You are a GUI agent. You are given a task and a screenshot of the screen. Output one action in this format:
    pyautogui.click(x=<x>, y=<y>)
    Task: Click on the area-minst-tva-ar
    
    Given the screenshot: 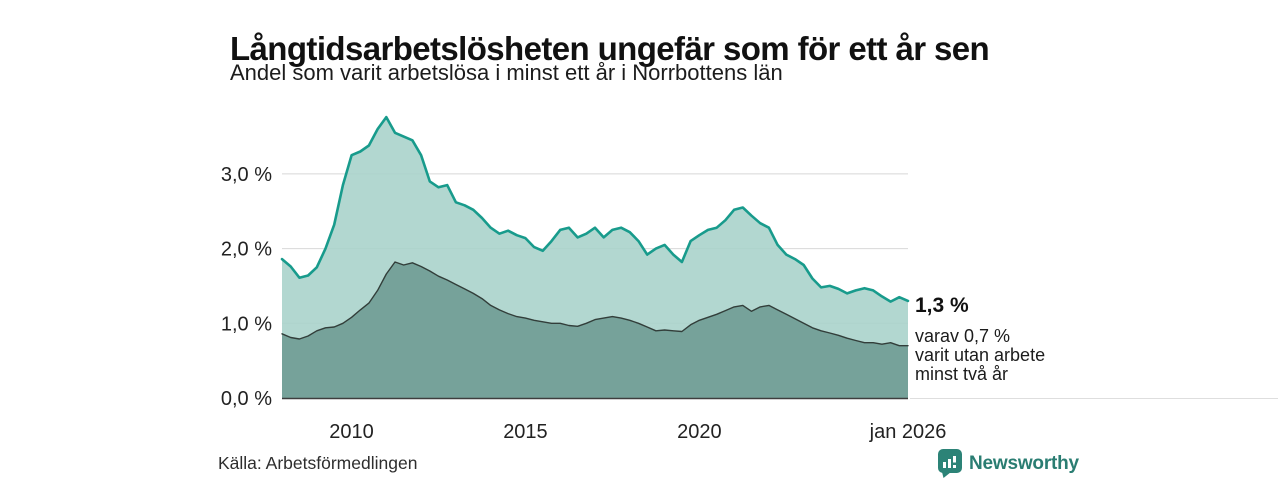 What is the action you would take?
    pyautogui.click(x=595, y=330)
    